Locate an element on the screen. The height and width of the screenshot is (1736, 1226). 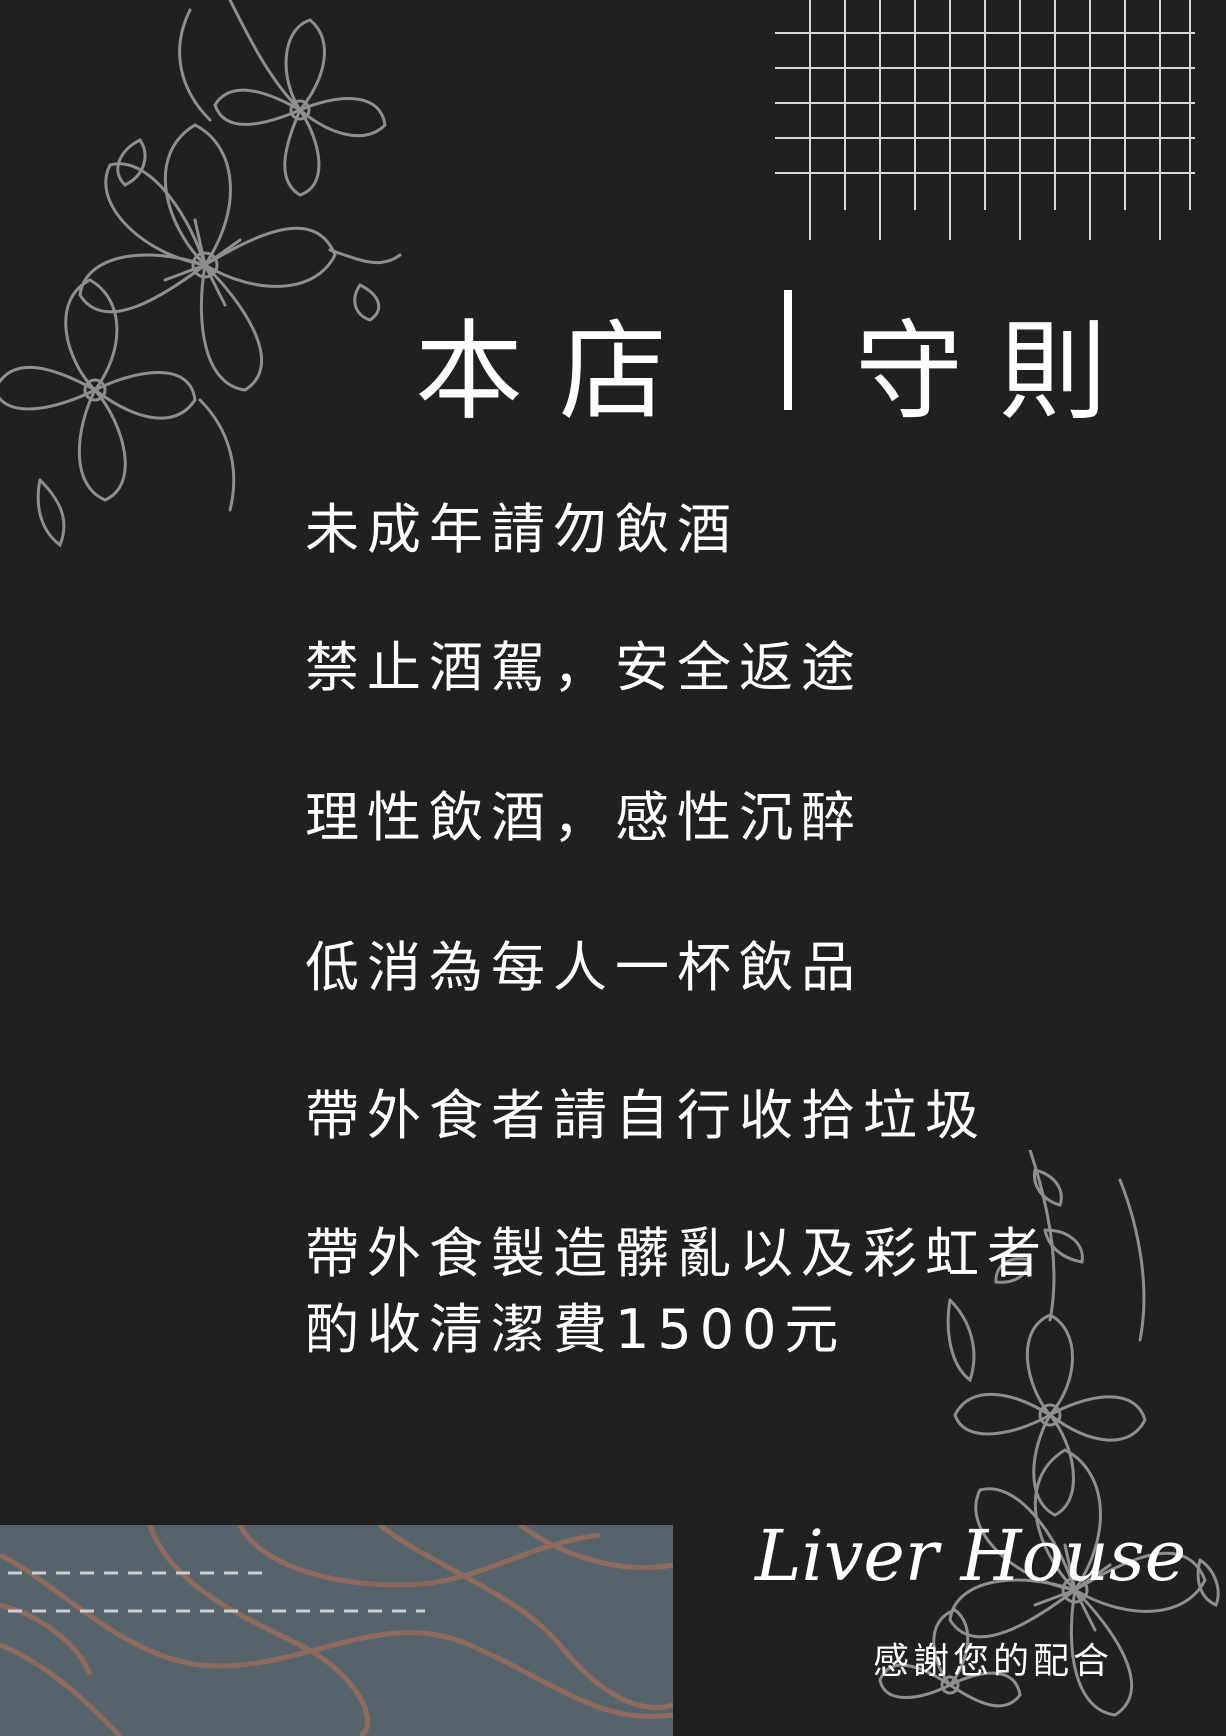
rule-item: 禁止酒駕，安全返途 is located at coordinates (584, 667).